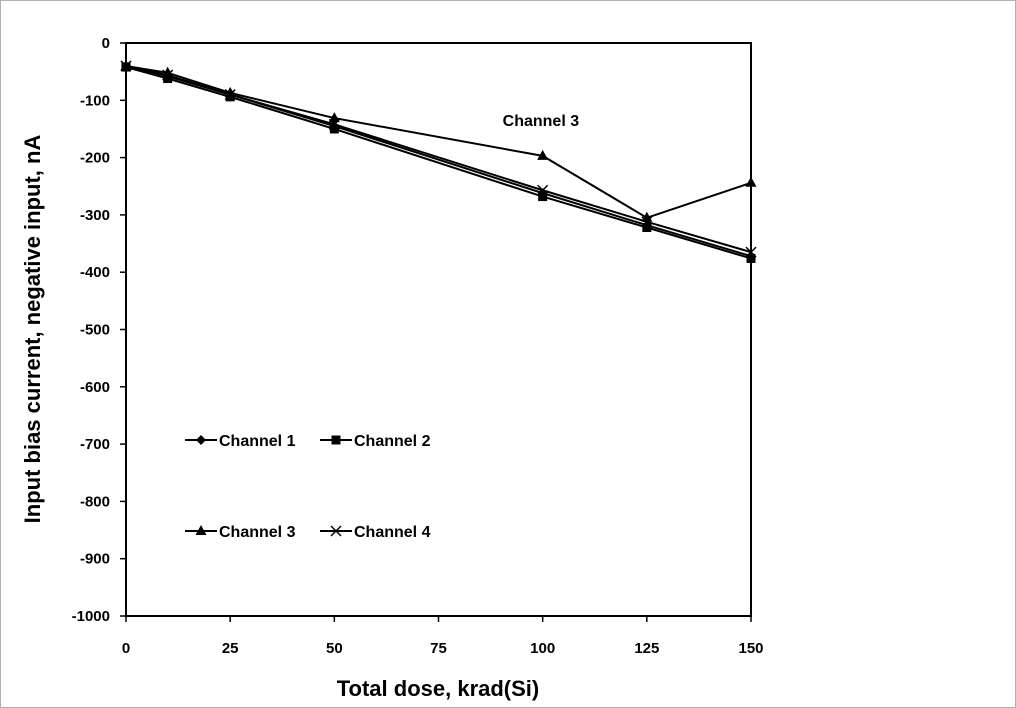 The image size is (1016, 708). Describe the element at coordinates (257, 532) in the screenshot. I see `legend-label: Channel 3` at that location.